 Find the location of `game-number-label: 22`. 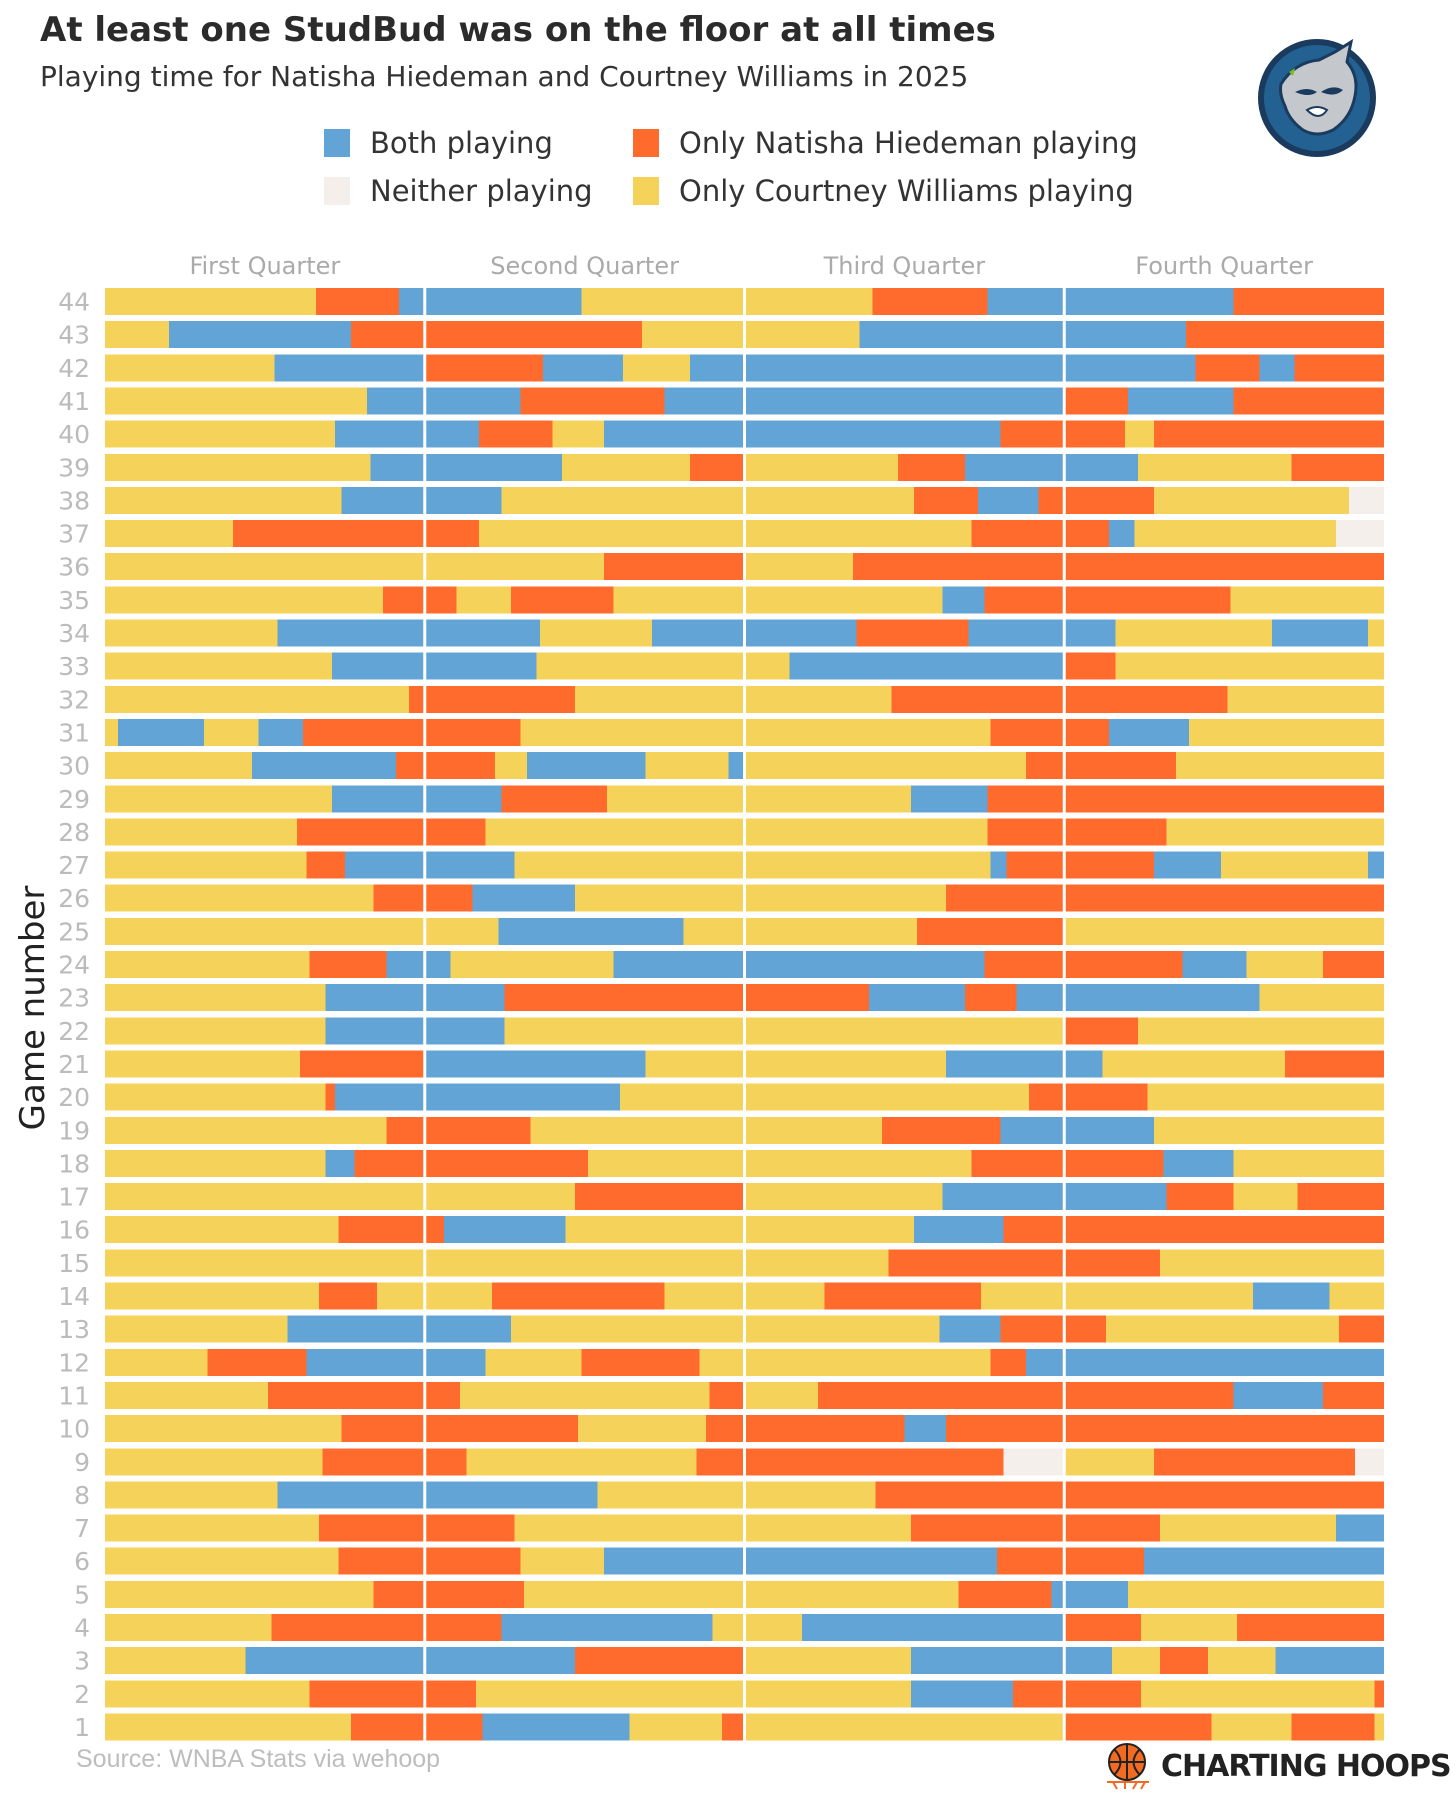

game-number-label: 22 is located at coordinates (74, 1031).